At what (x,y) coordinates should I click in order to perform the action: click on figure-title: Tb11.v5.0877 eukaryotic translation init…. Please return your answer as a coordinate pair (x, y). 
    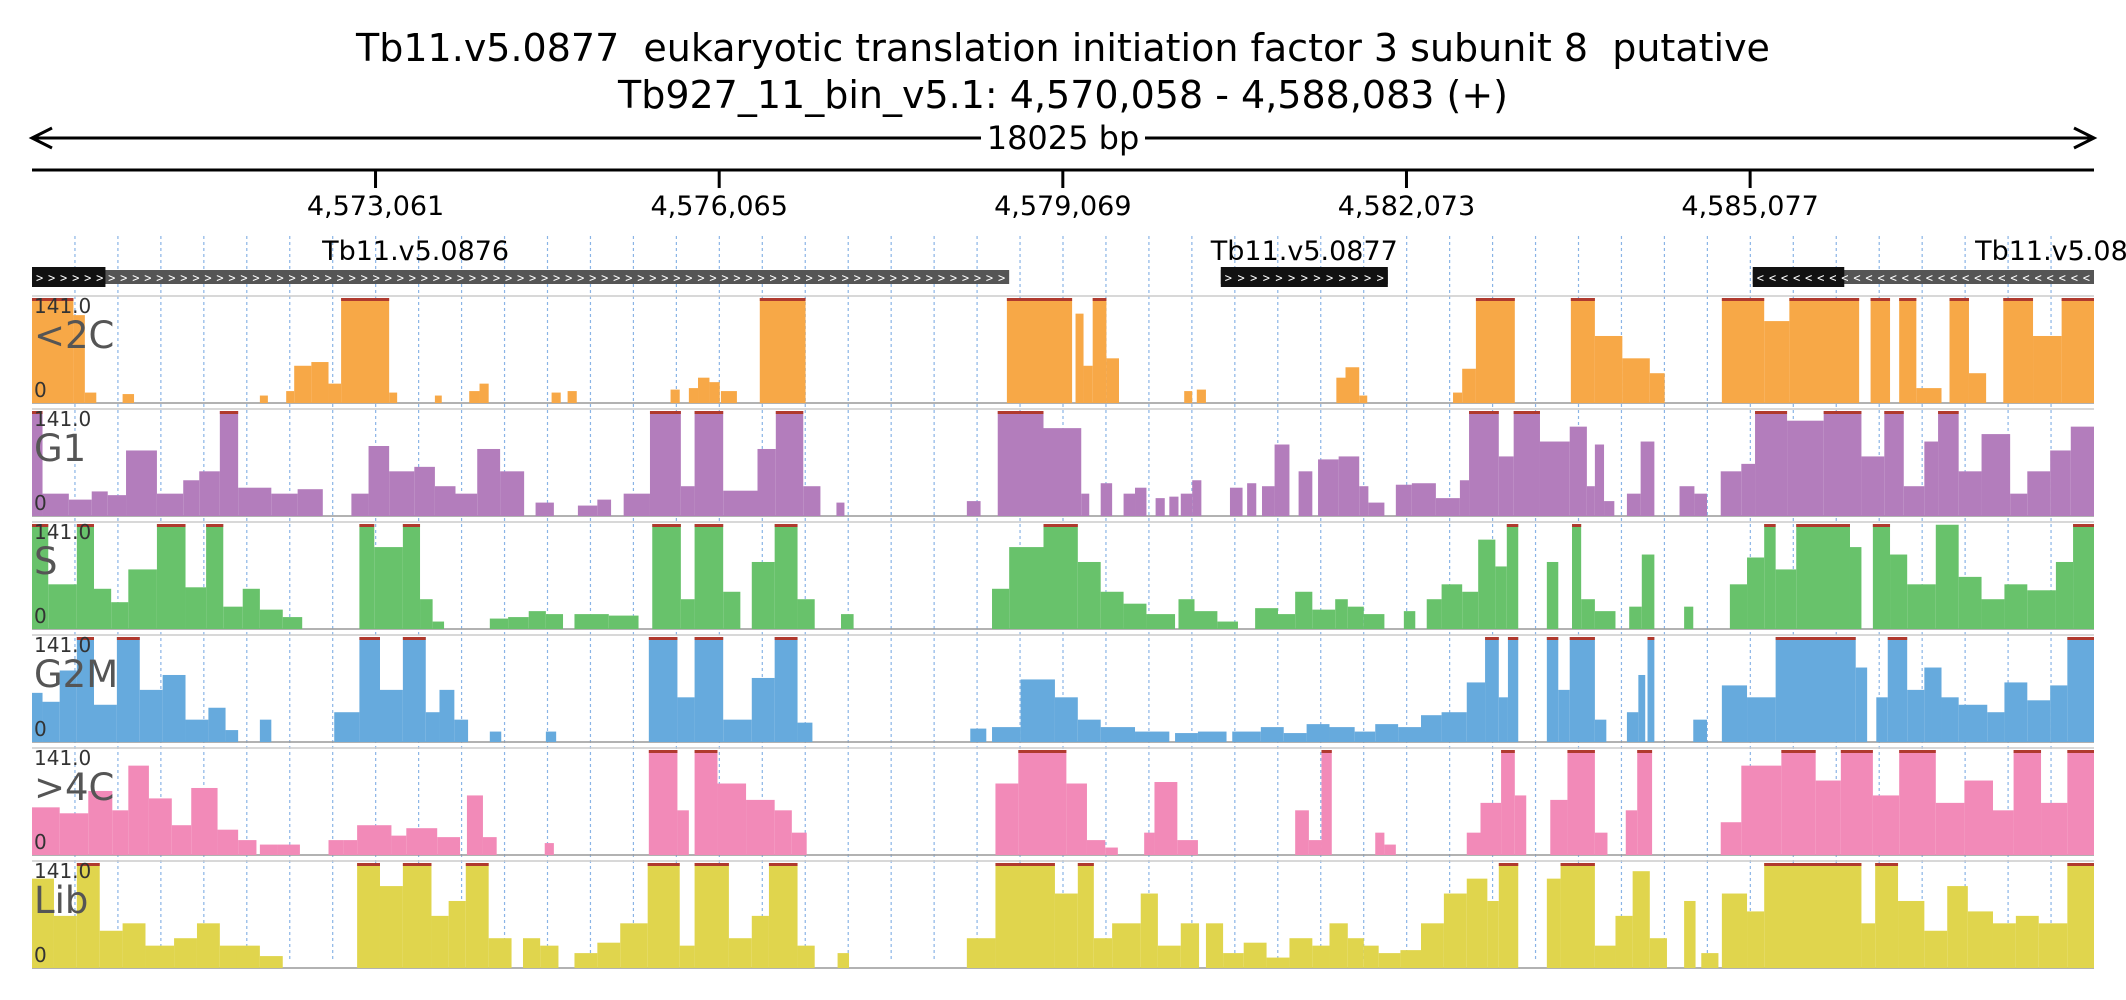
    Looking at the image, I should click on (1063, 48).